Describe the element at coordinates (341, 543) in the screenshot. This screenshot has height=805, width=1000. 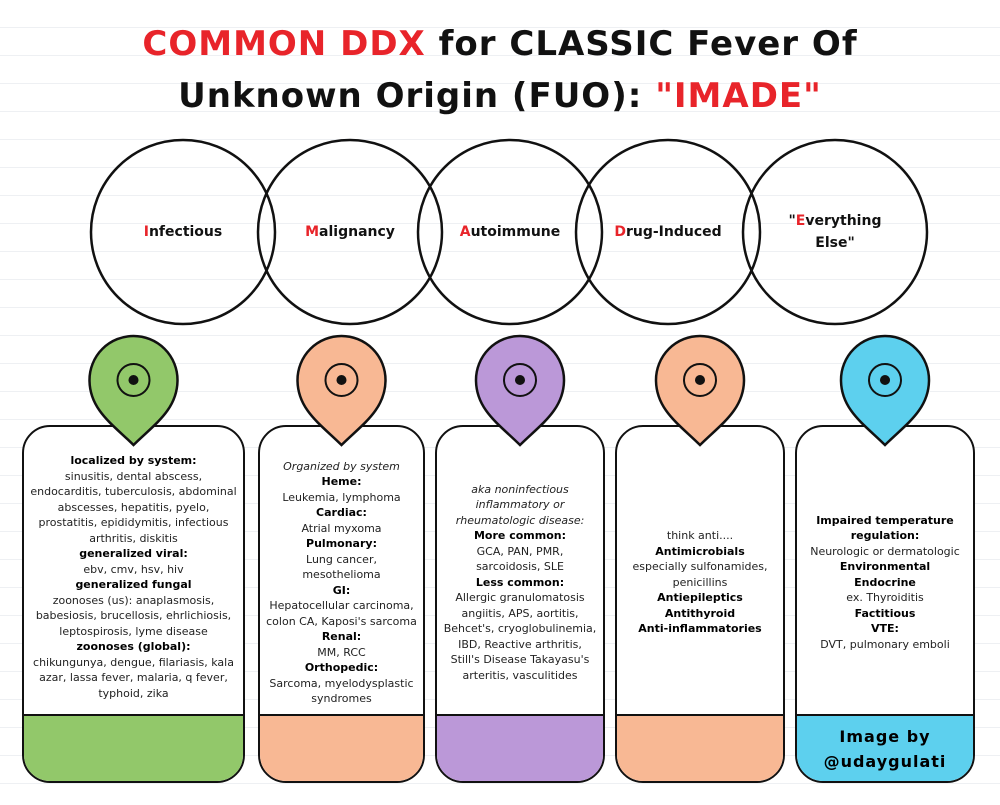
I see `card-line: Pulmonary:` at that location.